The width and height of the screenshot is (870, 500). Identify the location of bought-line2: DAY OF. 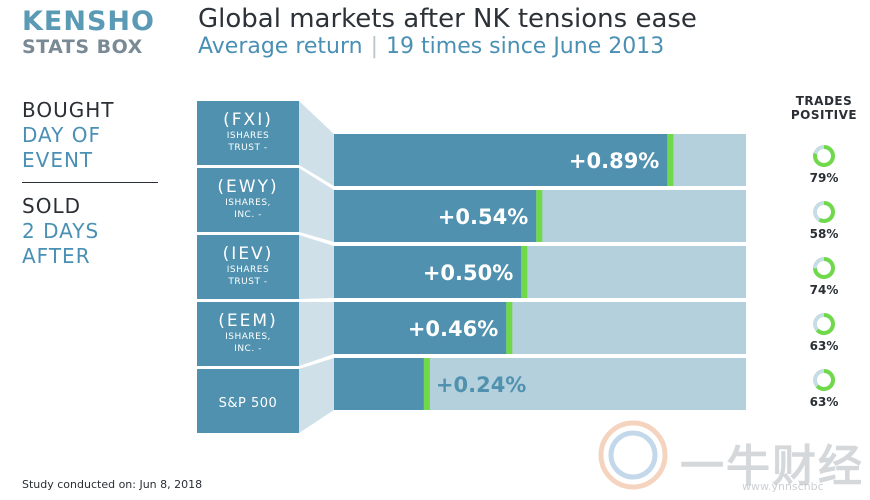
(61, 135).